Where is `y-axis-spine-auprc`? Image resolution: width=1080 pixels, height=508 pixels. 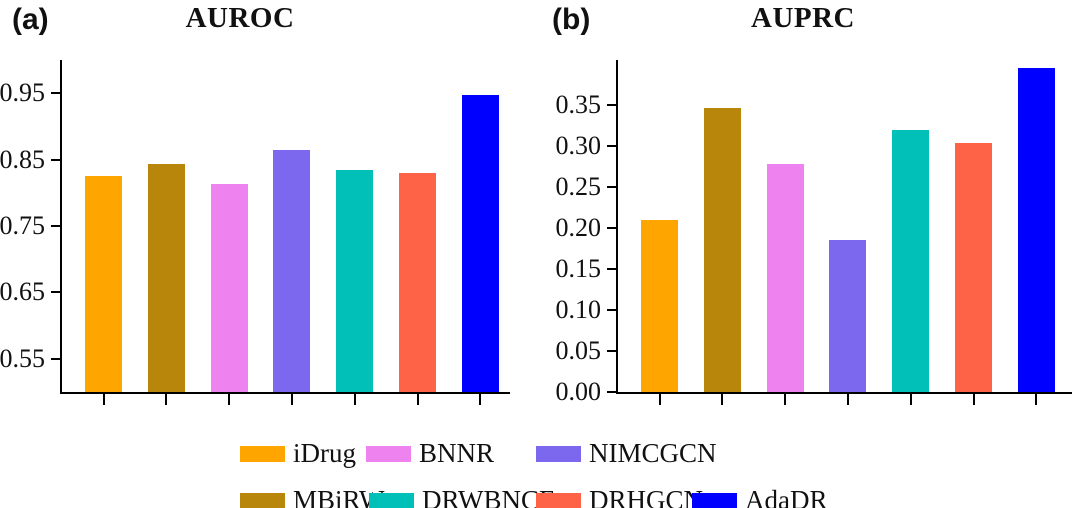
y-axis-spine-auprc is located at coordinates (617, 227).